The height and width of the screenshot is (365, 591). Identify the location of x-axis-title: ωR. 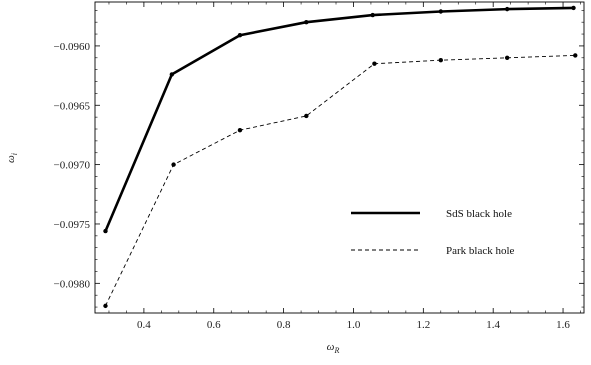
(333, 348).